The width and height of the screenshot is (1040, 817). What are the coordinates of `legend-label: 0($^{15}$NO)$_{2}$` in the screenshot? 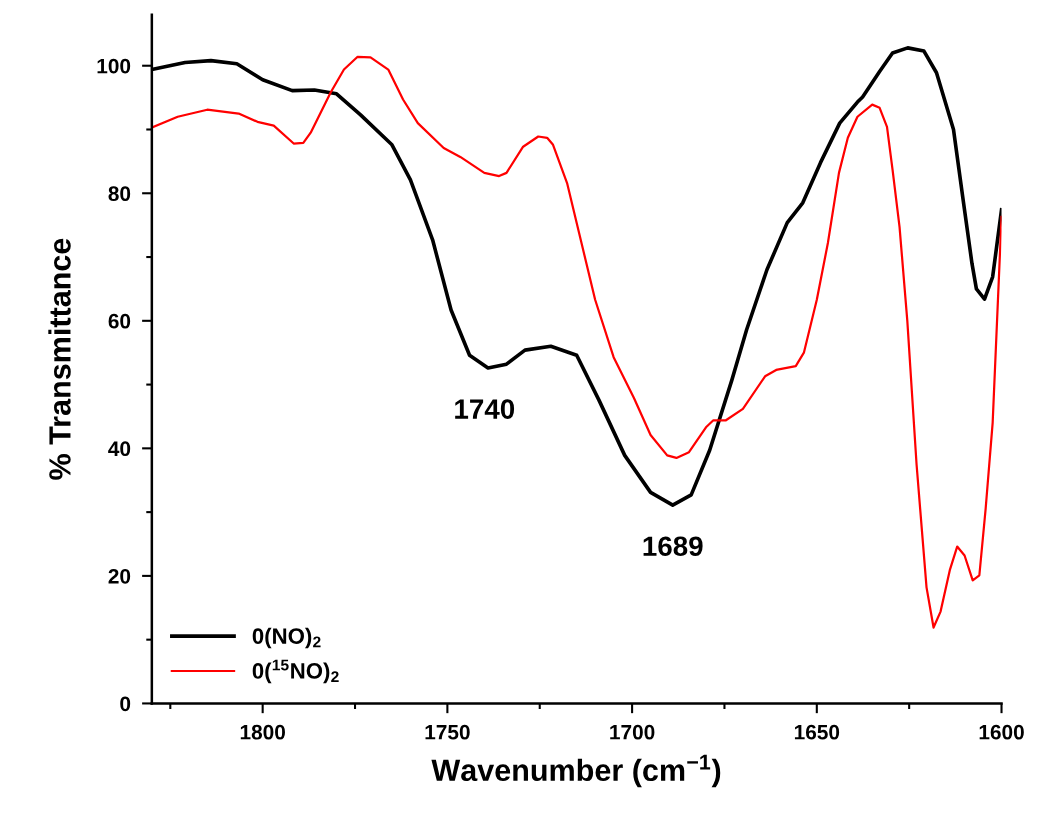 It's located at (295, 671).